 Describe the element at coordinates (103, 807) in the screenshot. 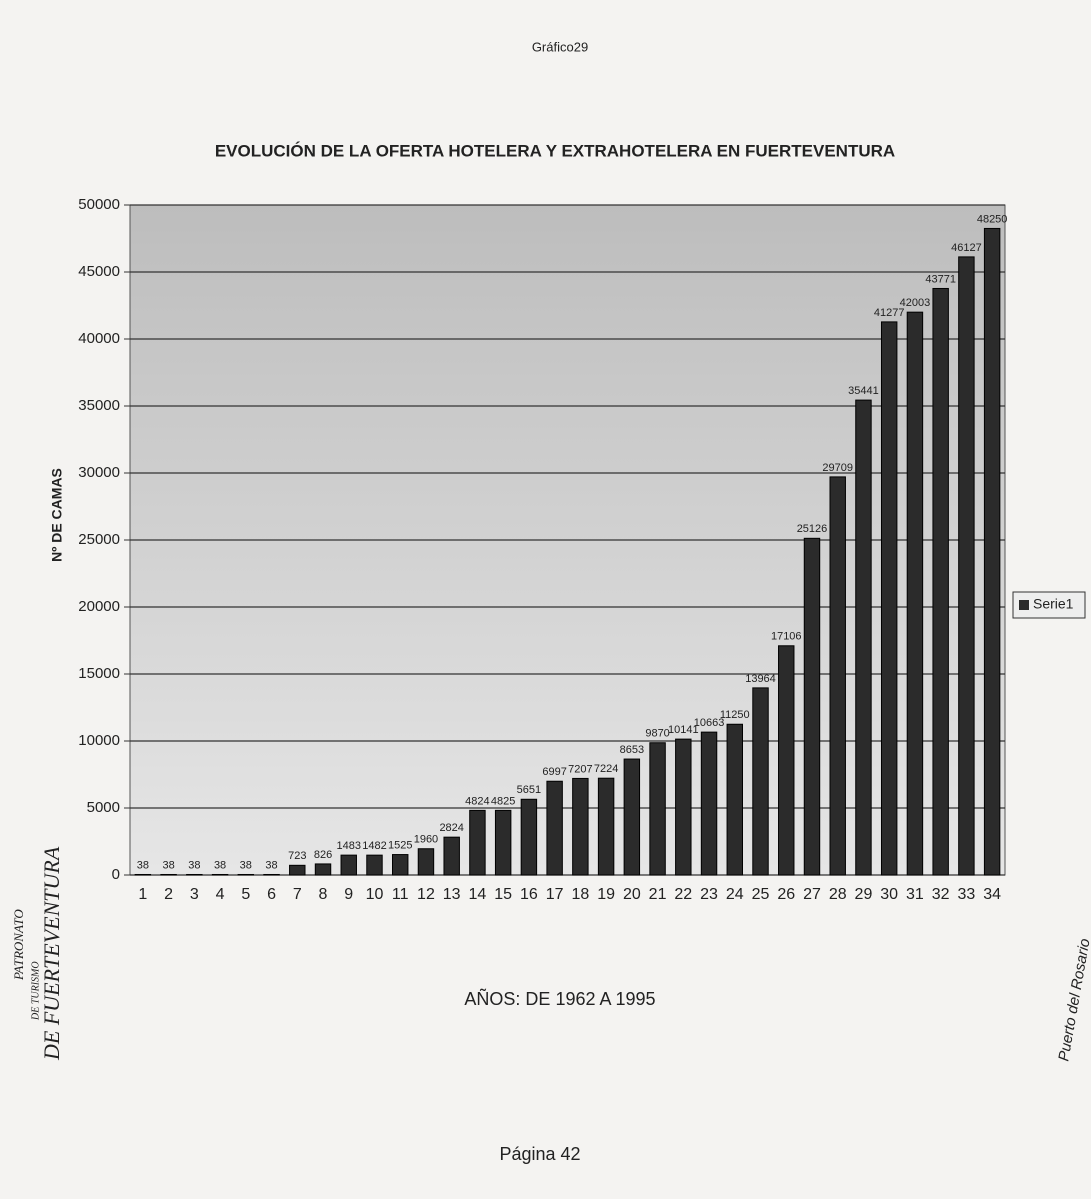

I see `y-tick-label: 5000` at that location.